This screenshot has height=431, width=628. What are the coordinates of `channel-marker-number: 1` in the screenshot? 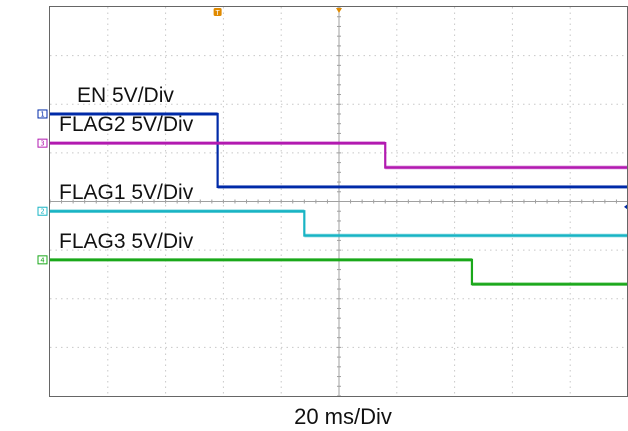 It's located at (42, 114).